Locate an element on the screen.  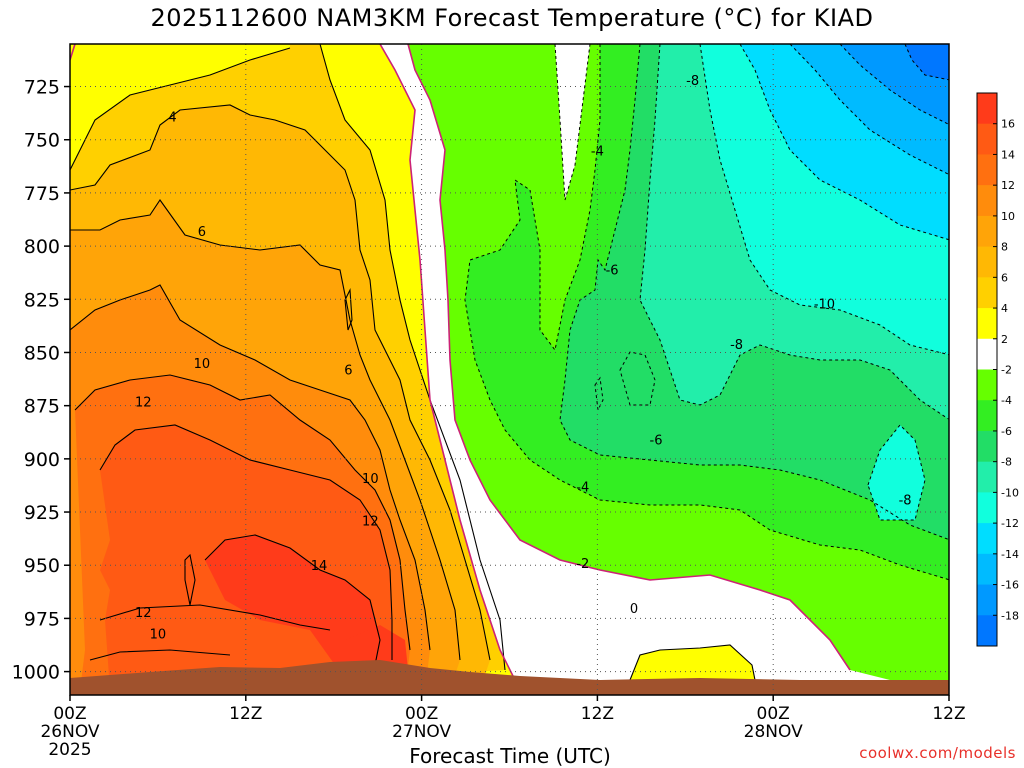
y-tick-label: 750 is located at coordinates (42, 141).